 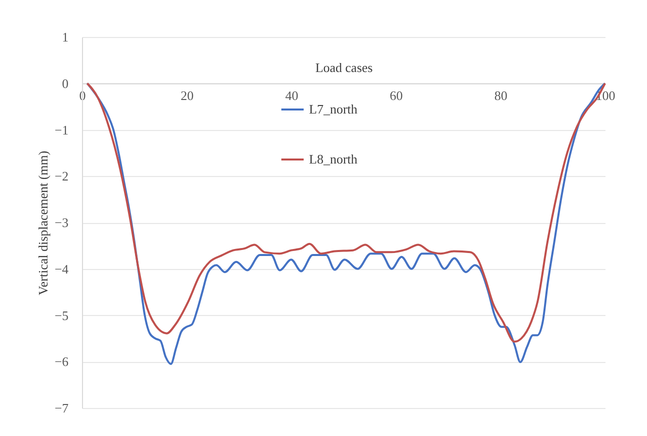 I want to click on x-tick-label: 20, so click(x=187, y=95).